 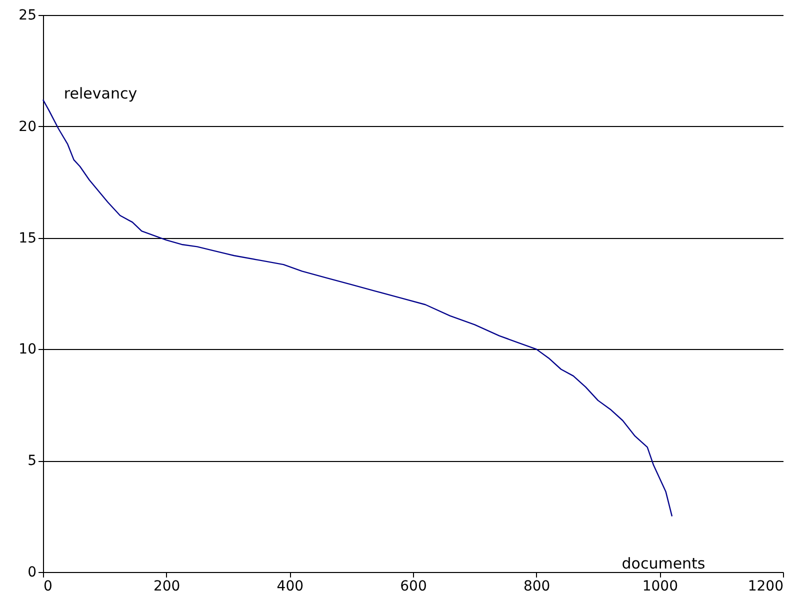 I want to click on y-tick-label: 20, so click(x=27, y=126).